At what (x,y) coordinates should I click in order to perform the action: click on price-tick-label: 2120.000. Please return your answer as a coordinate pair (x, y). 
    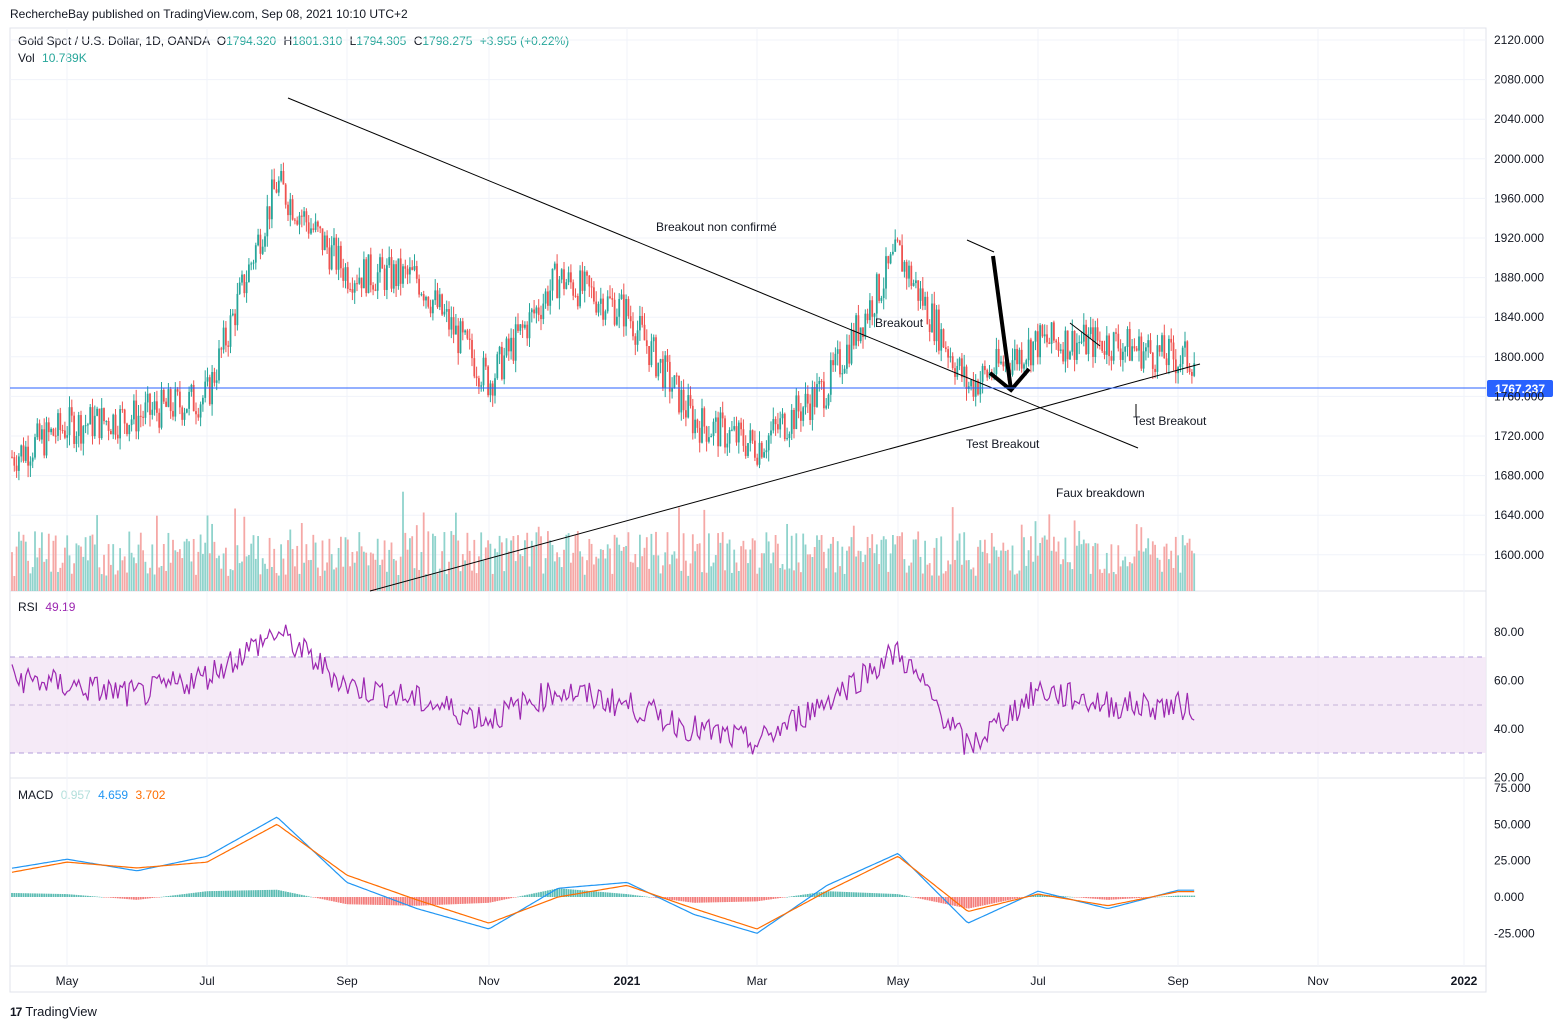
    Looking at the image, I should click on (1519, 40).